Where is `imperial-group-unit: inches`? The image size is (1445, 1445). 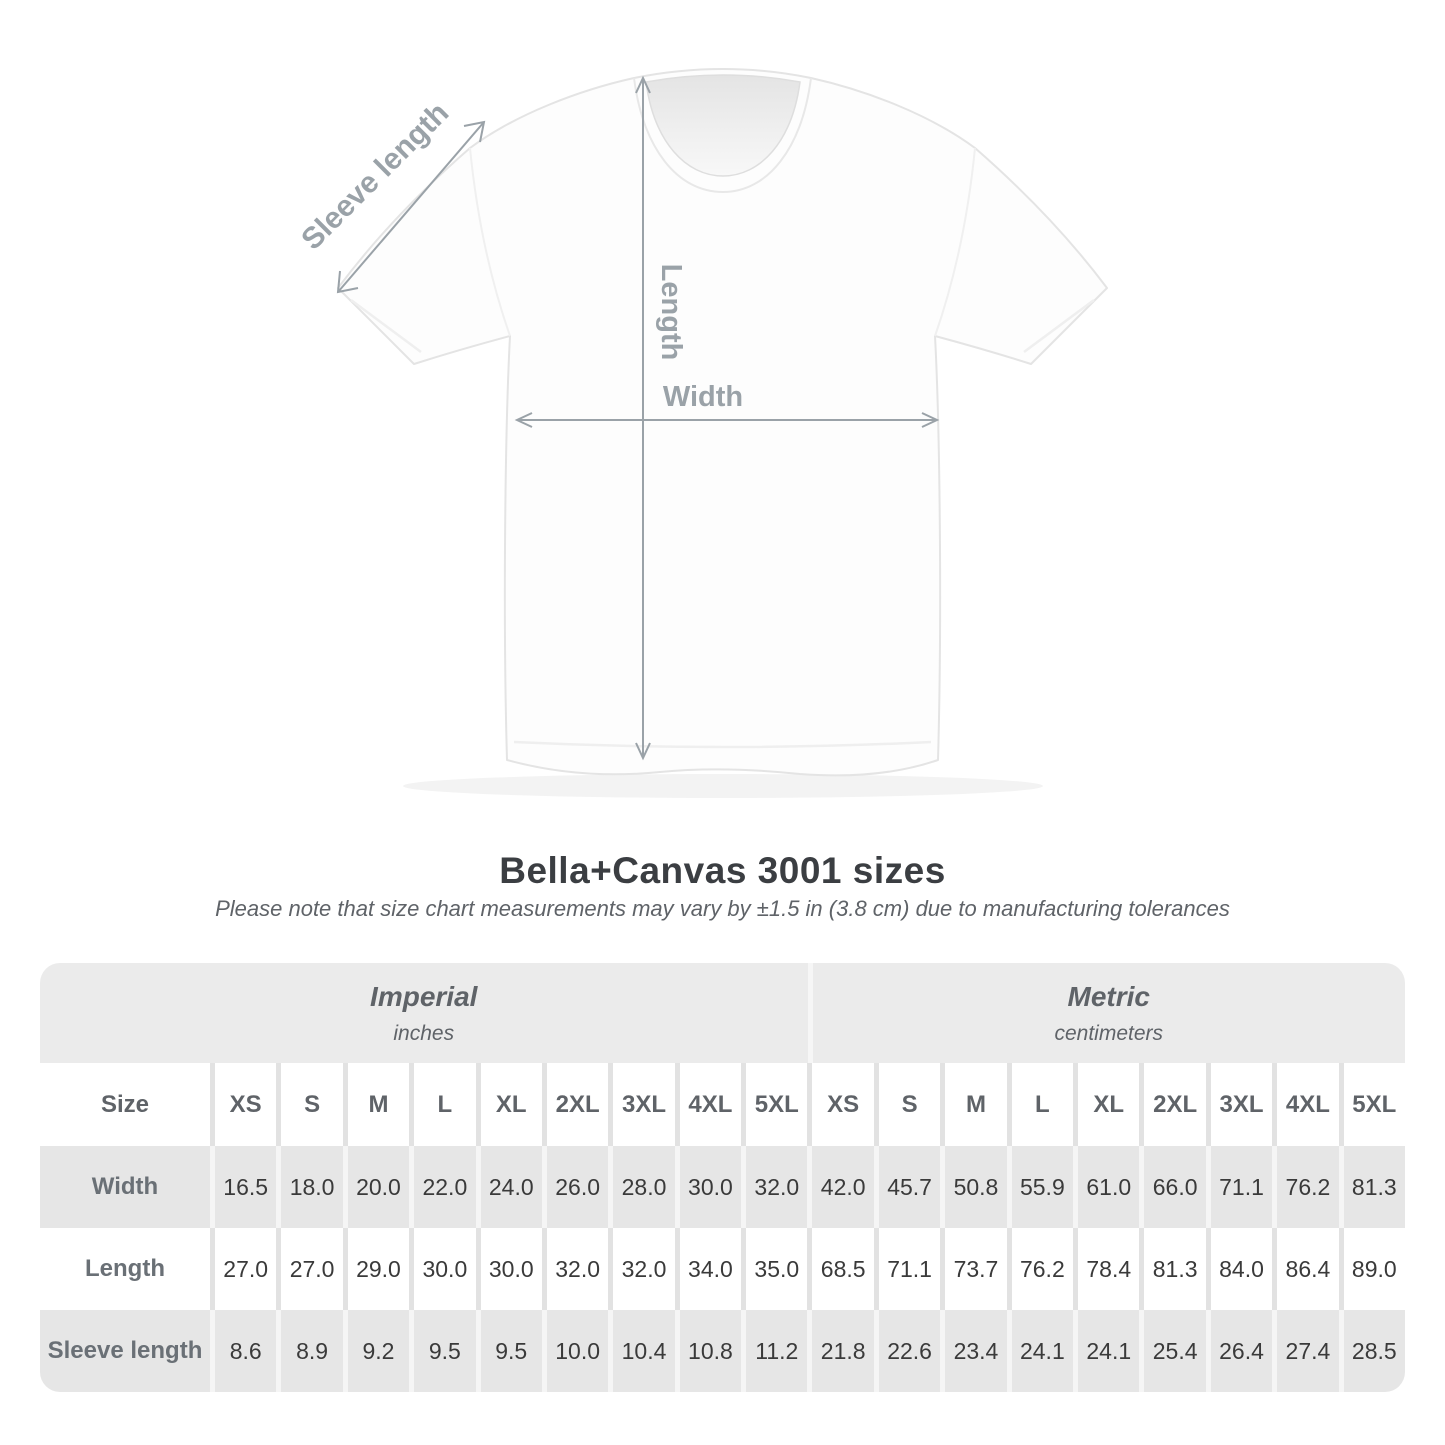 imperial-group-unit: inches is located at coordinates (424, 1033).